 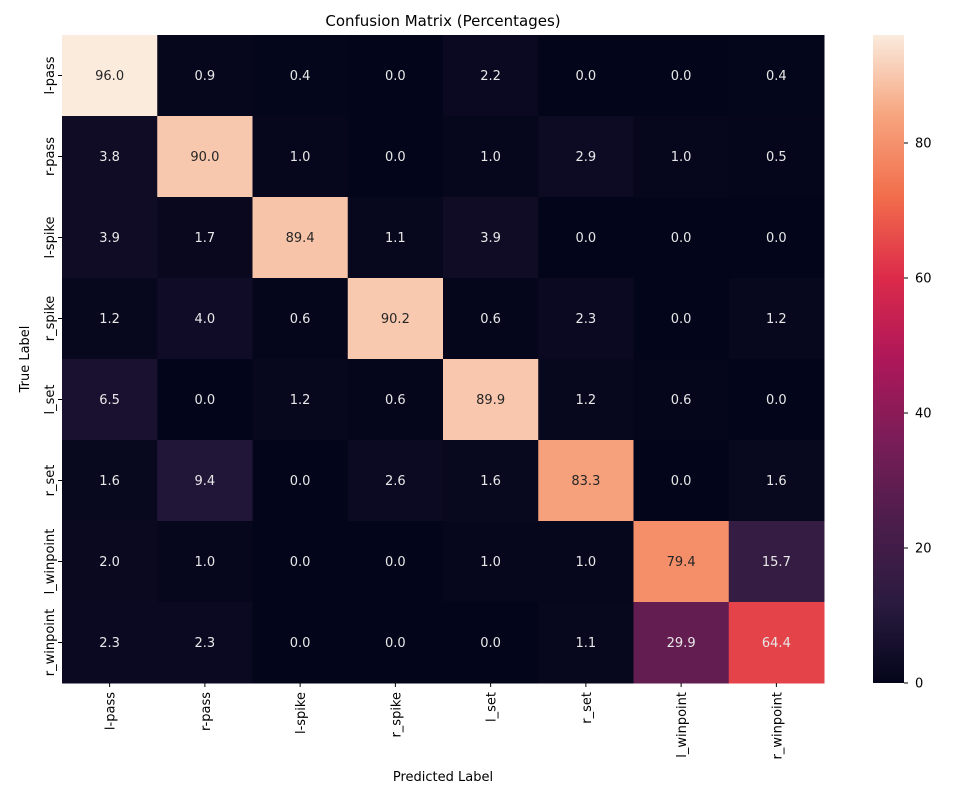 I want to click on cell-value-0-4: 2.2, so click(x=490, y=76).